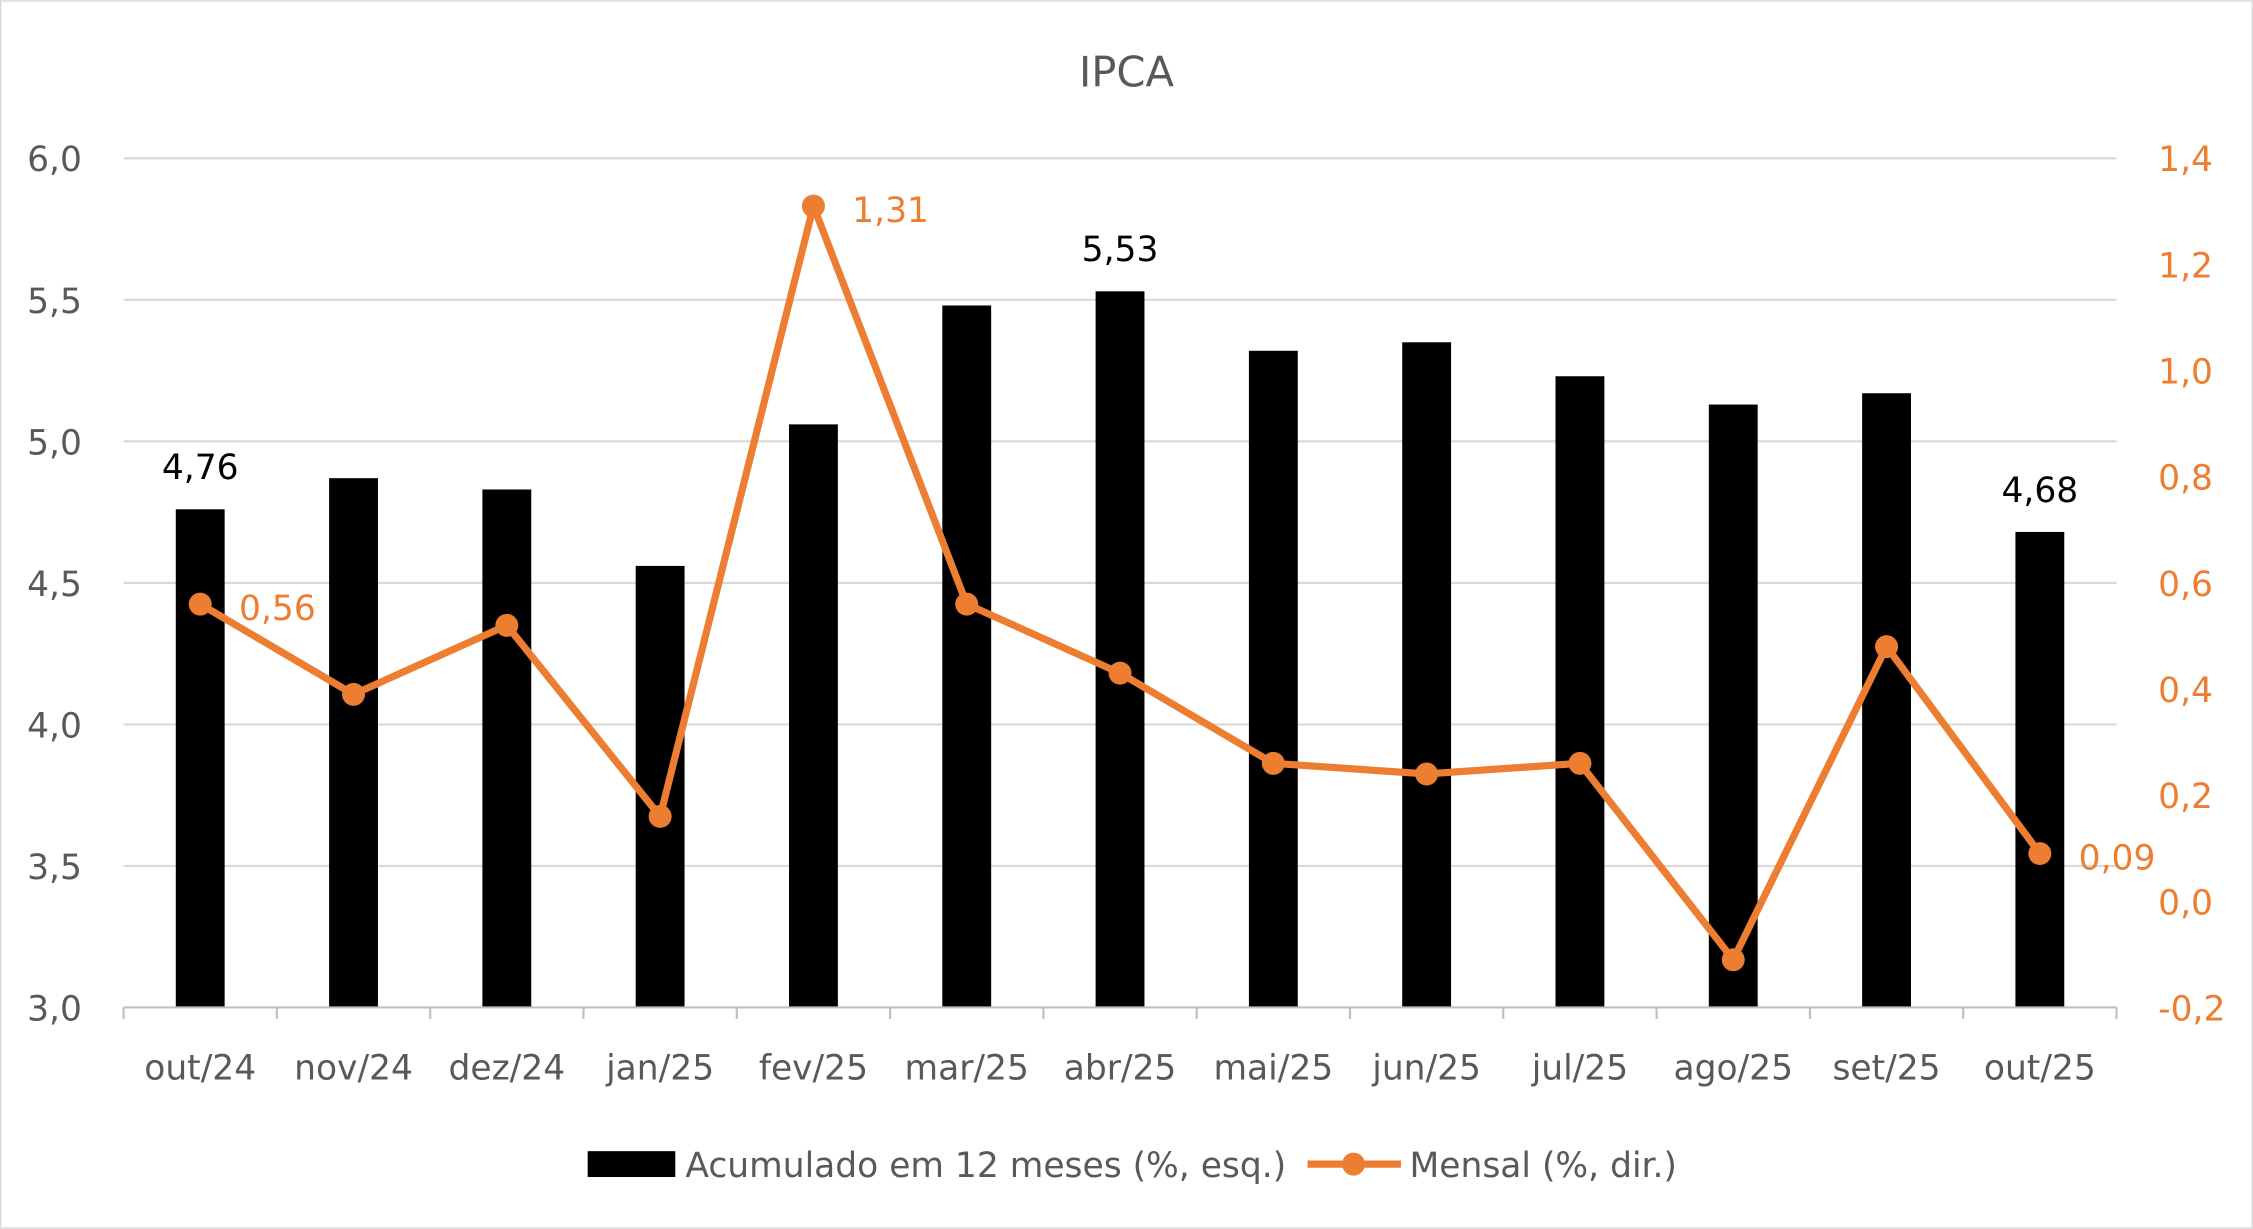 The image size is (2253, 1229). Describe the element at coordinates (54, 868) in the screenshot. I see `y-left-tick-label: 3,5` at that location.